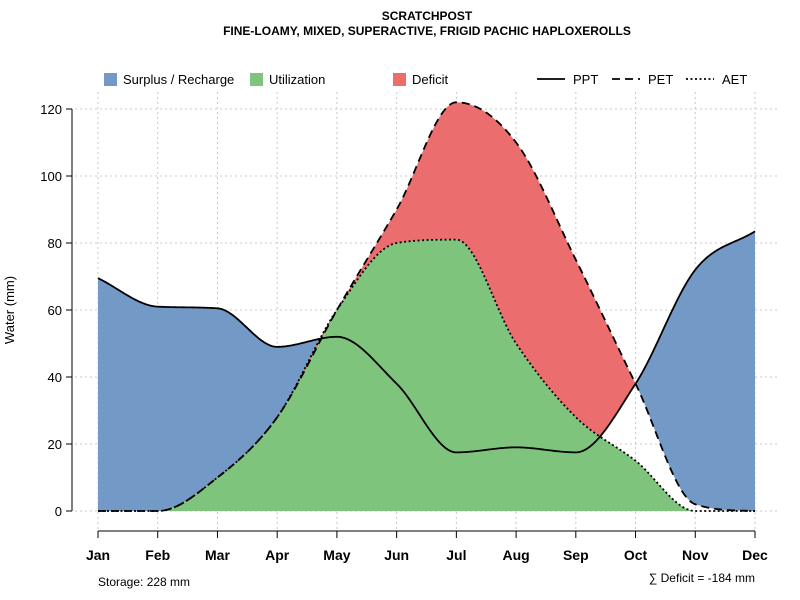 This screenshot has width=800, height=600. Describe the element at coordinates (277, 555) in the screenshot. I see `x-tick-label-apr: Apr` at that location.